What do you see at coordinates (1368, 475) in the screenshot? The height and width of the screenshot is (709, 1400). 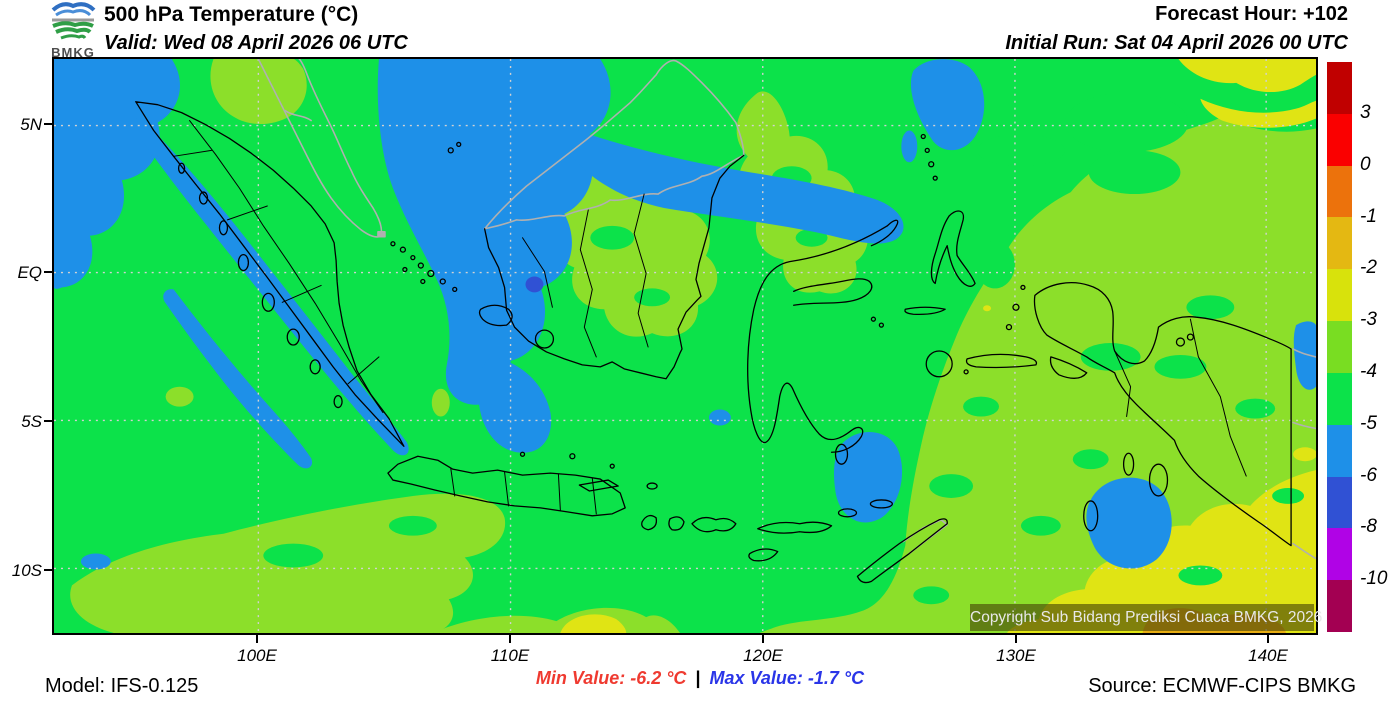 I see `colorbar-label: -6` at bounding box center [1368, 475].